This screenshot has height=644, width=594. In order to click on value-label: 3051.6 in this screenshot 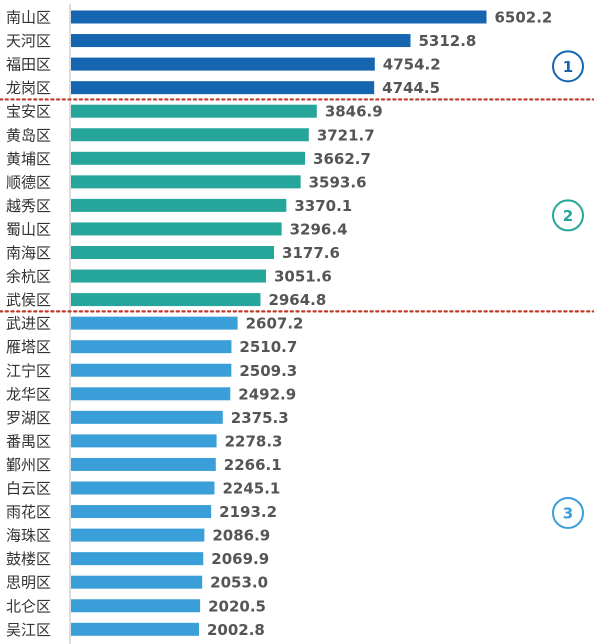, I will do `click(303, 277)`.